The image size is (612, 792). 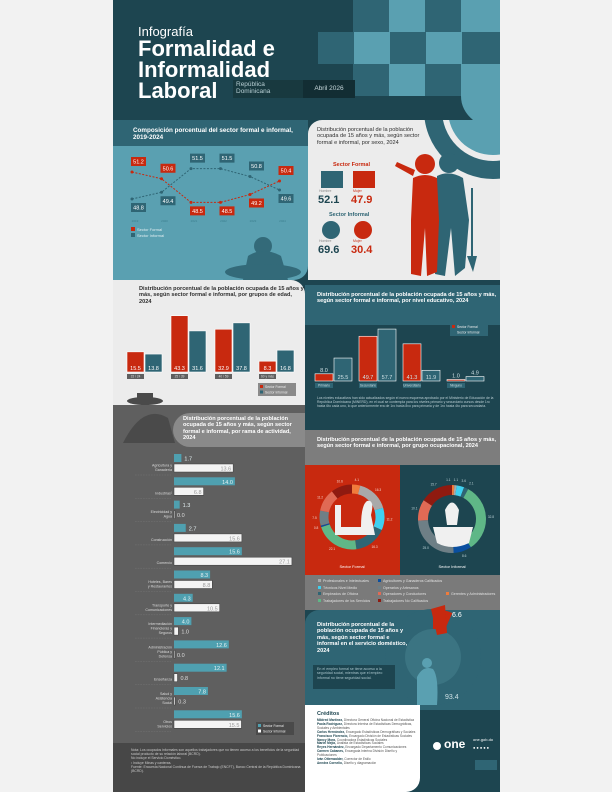 I want to click on trend-year-label: 2023, so click(x=253, y=221).